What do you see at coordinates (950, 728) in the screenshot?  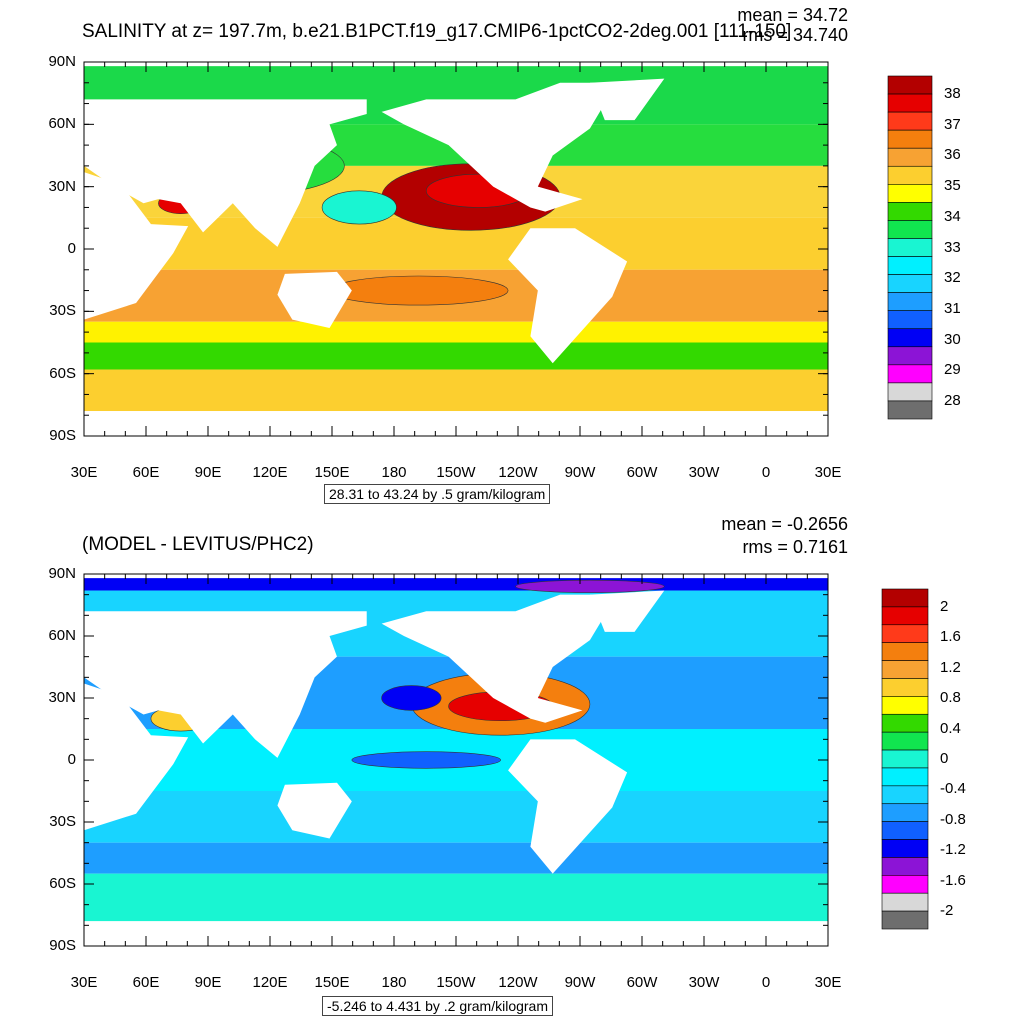 I see `panel2-colorbar-label: 0.4` at bounding box center [950, 728].